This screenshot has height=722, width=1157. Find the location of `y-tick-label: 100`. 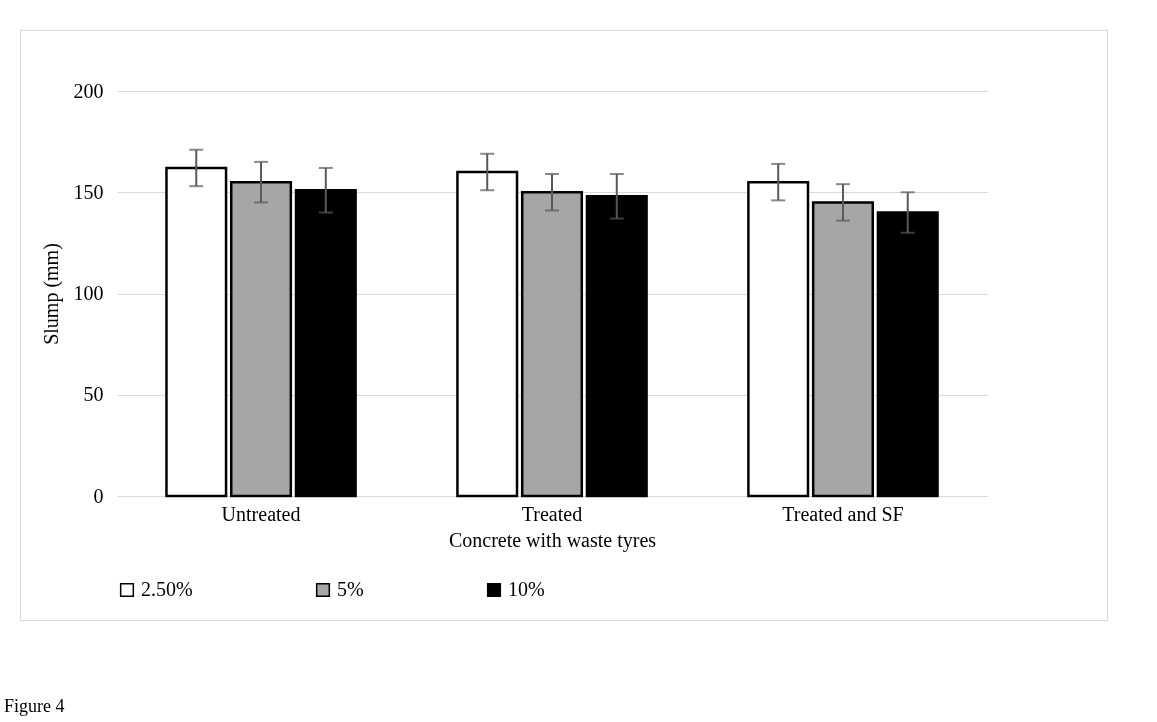

y-tick-label: 100 is located at coordinates (88, 293).